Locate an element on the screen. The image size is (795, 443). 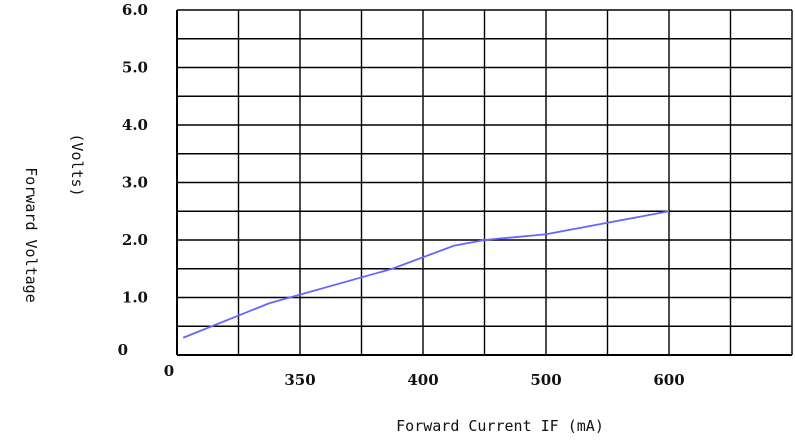
x-axis-title: Forward Current IF (mA) is located at coordinates (500, 426).